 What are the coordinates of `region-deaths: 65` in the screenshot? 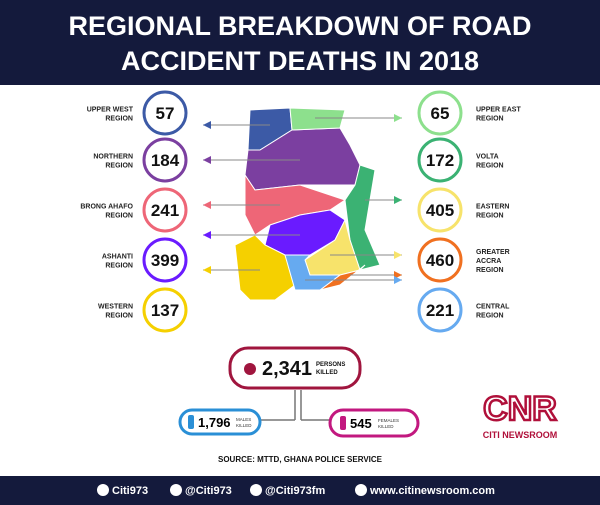 It's located at (440, 113).